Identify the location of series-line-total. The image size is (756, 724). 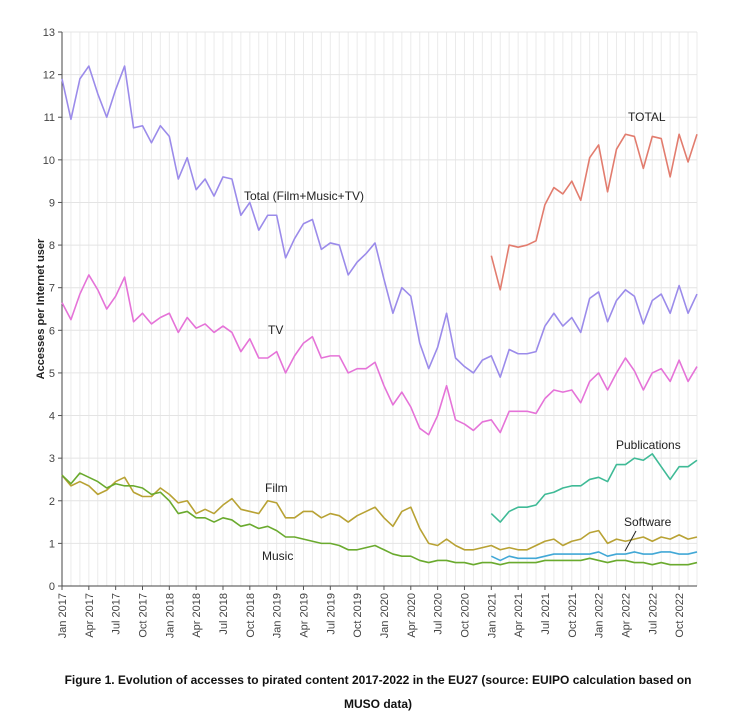
(594, 212).